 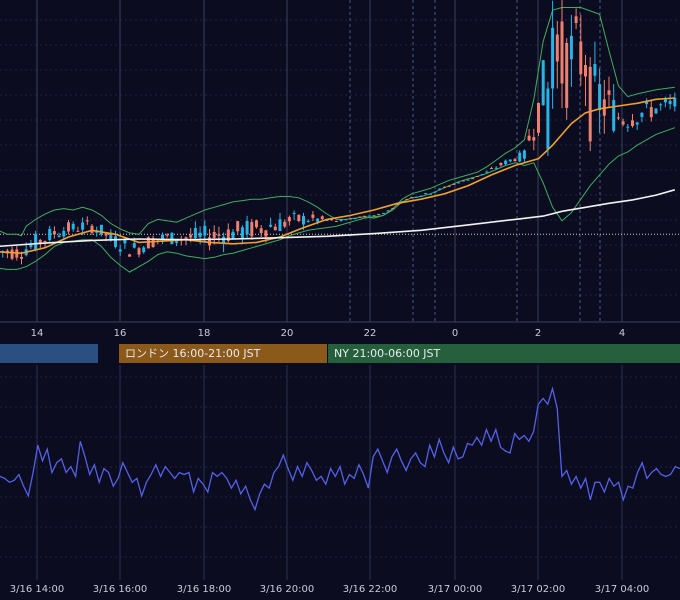 I want to click on hour-axis: 14 16 18 20 22 0 2 4, so click(x=340, y=334).